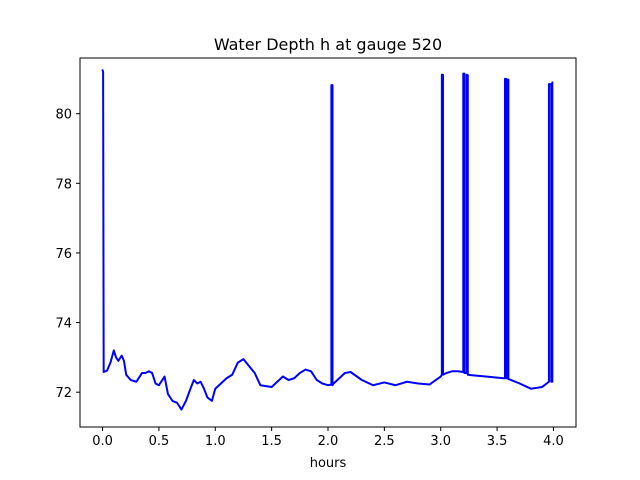 The width and height of the screenshot is (640, 480). I want to click on x-tick-label: 0.5, so click(159, 441).